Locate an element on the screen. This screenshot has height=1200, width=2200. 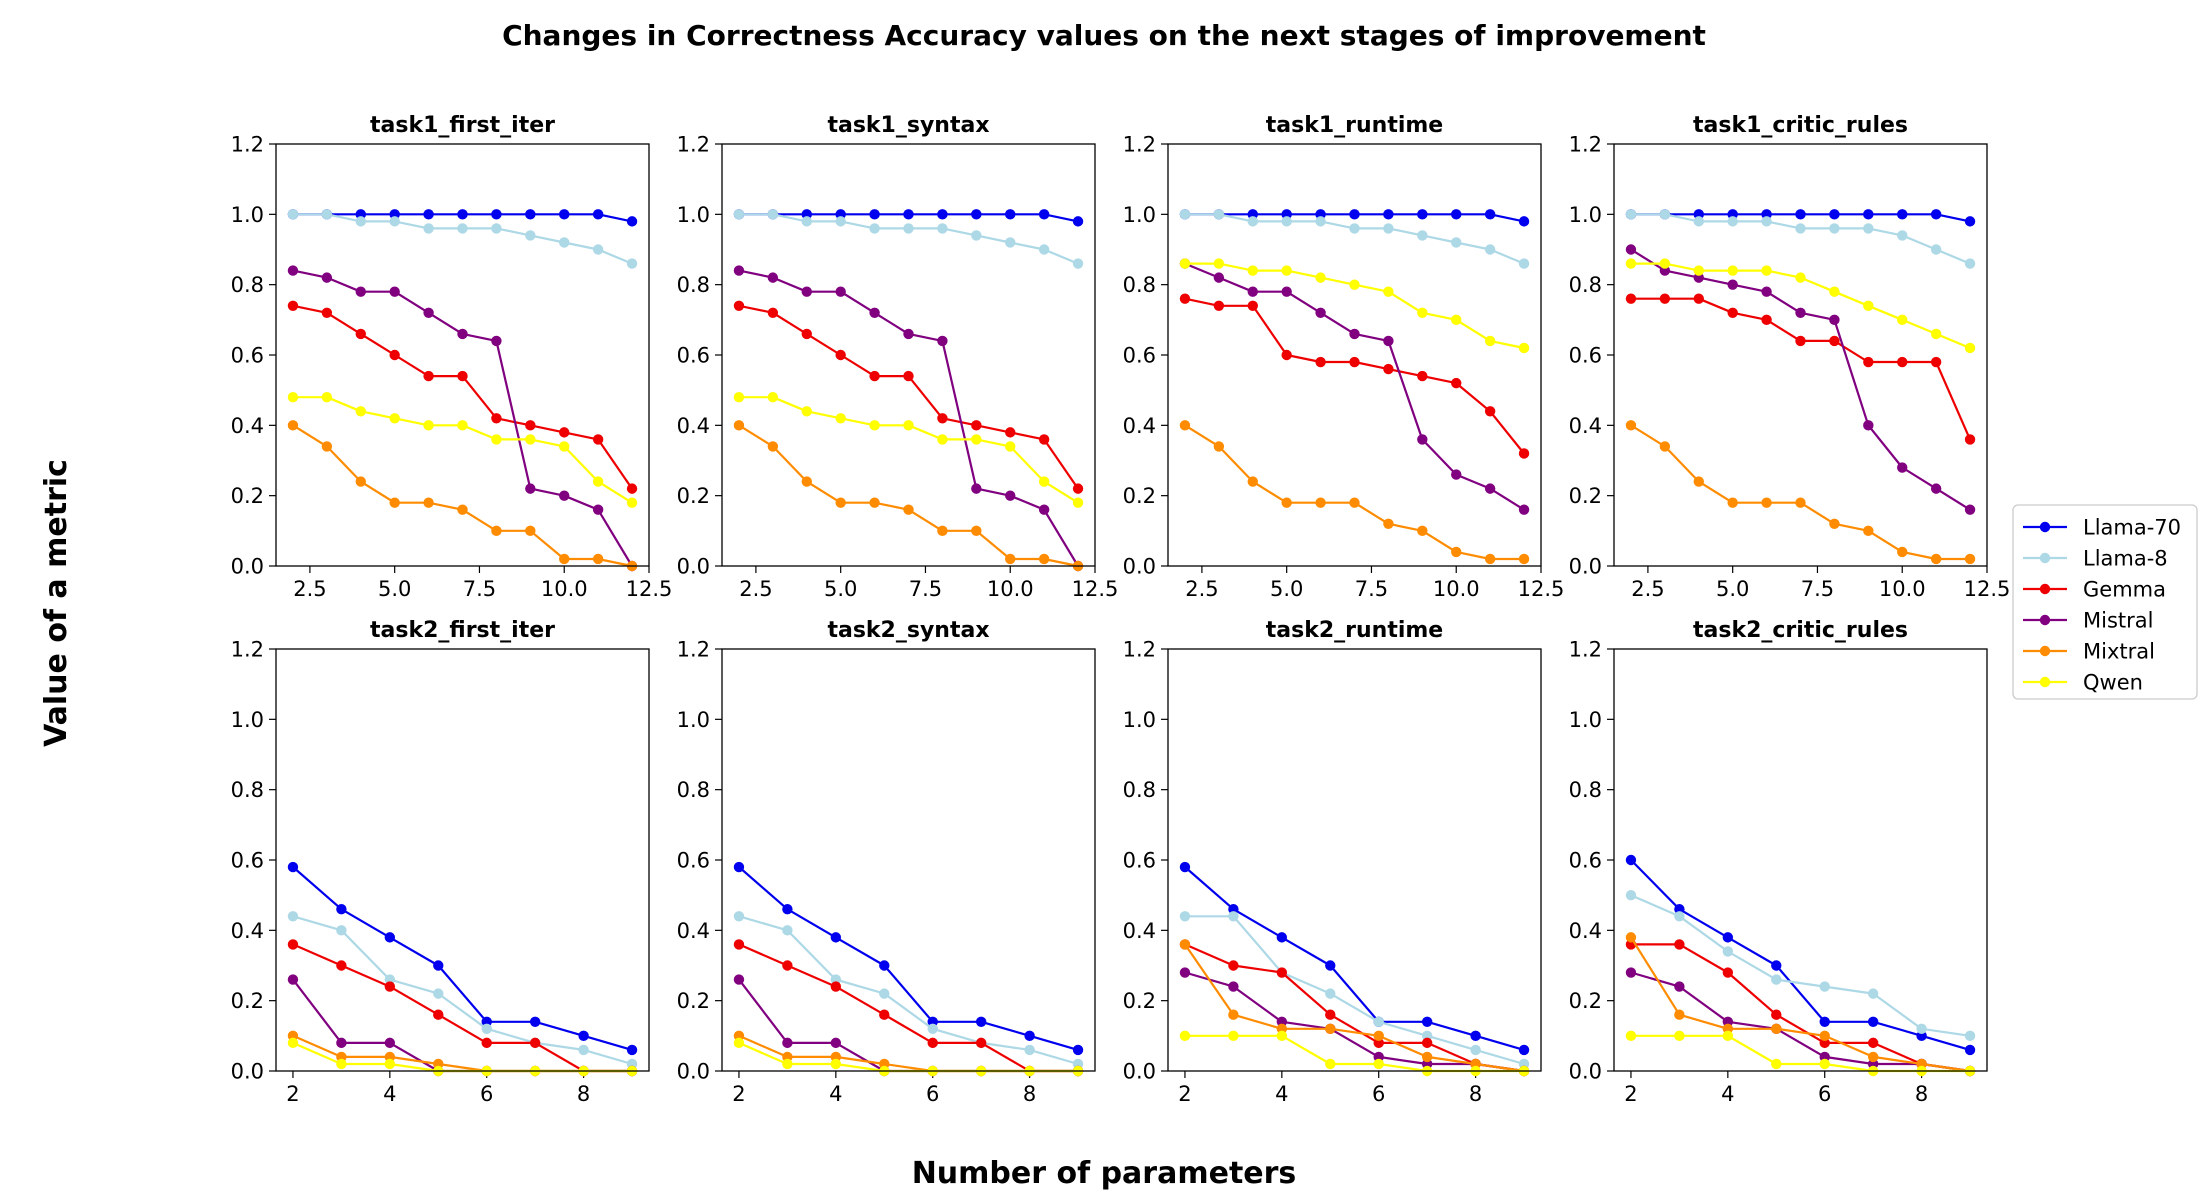
series-line-Qwen is located at coordinates (909, 450).